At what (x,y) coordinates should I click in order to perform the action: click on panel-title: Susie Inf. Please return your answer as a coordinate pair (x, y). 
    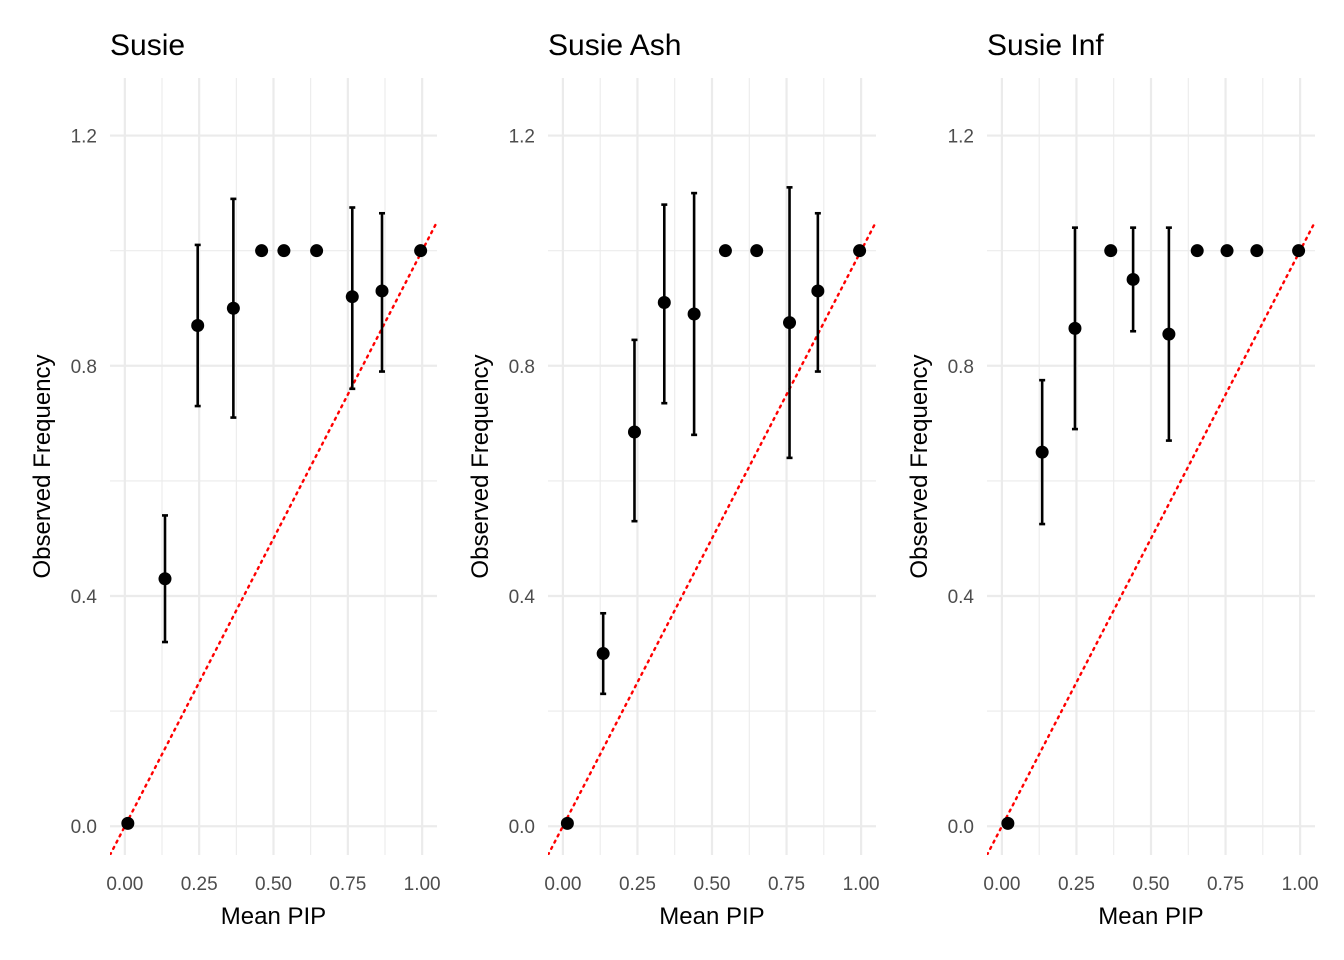
    Looking at the image, I should click on (1045, 45).